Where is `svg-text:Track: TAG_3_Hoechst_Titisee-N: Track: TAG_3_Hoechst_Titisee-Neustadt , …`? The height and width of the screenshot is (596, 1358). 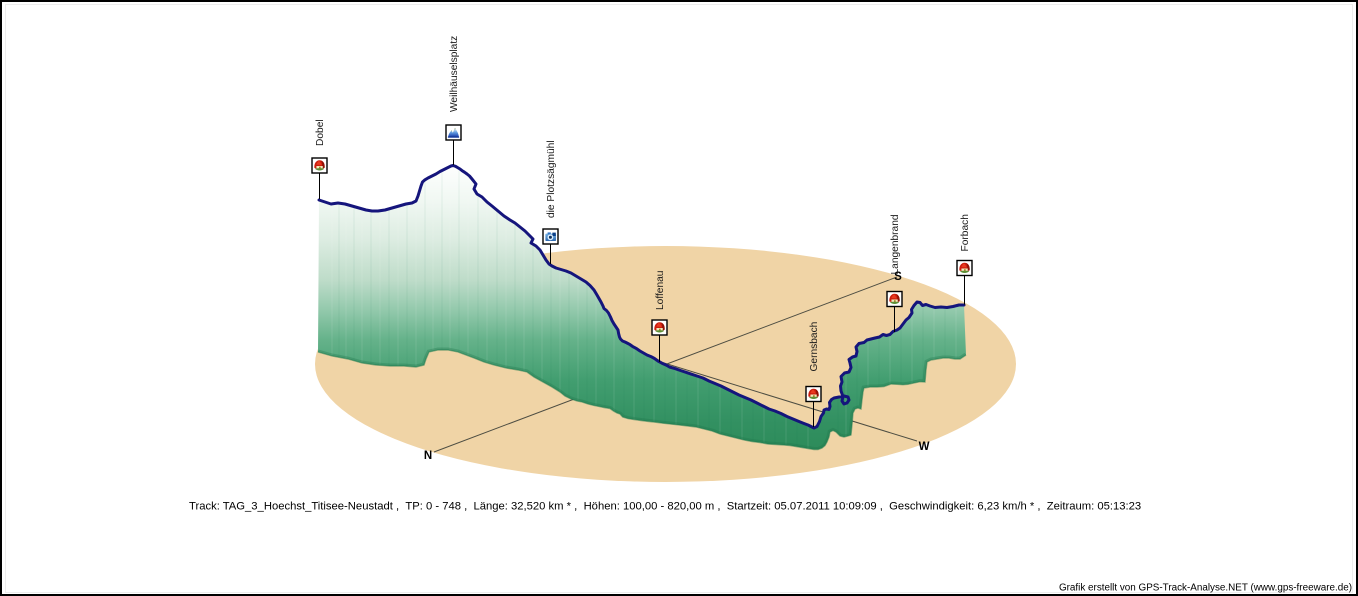 svg-text:Track: TAG_3_Hoechst_Titisee-N: Track: TAG_3_Hoechst_Titisee-Neustadt , … is located at coordinates (665, 507).